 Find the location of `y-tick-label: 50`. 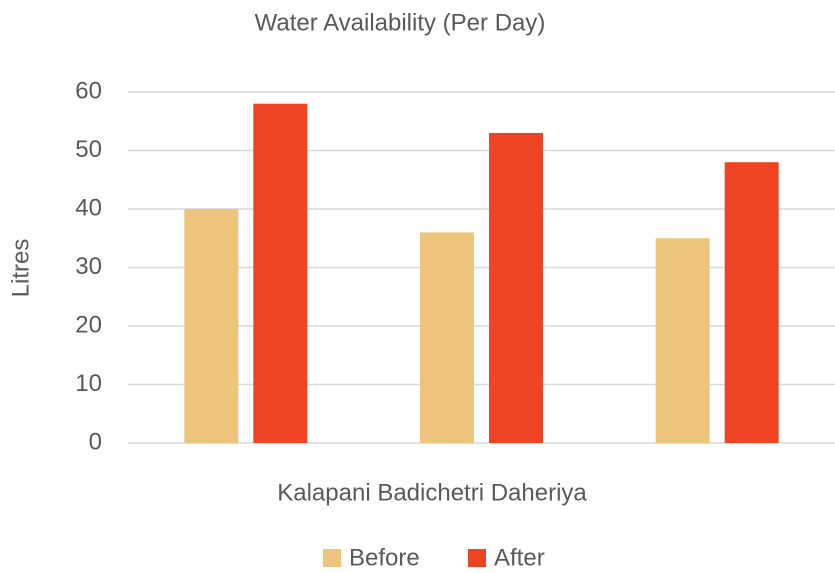

y-tick-label: 50 is located at coordinates (88, 149).